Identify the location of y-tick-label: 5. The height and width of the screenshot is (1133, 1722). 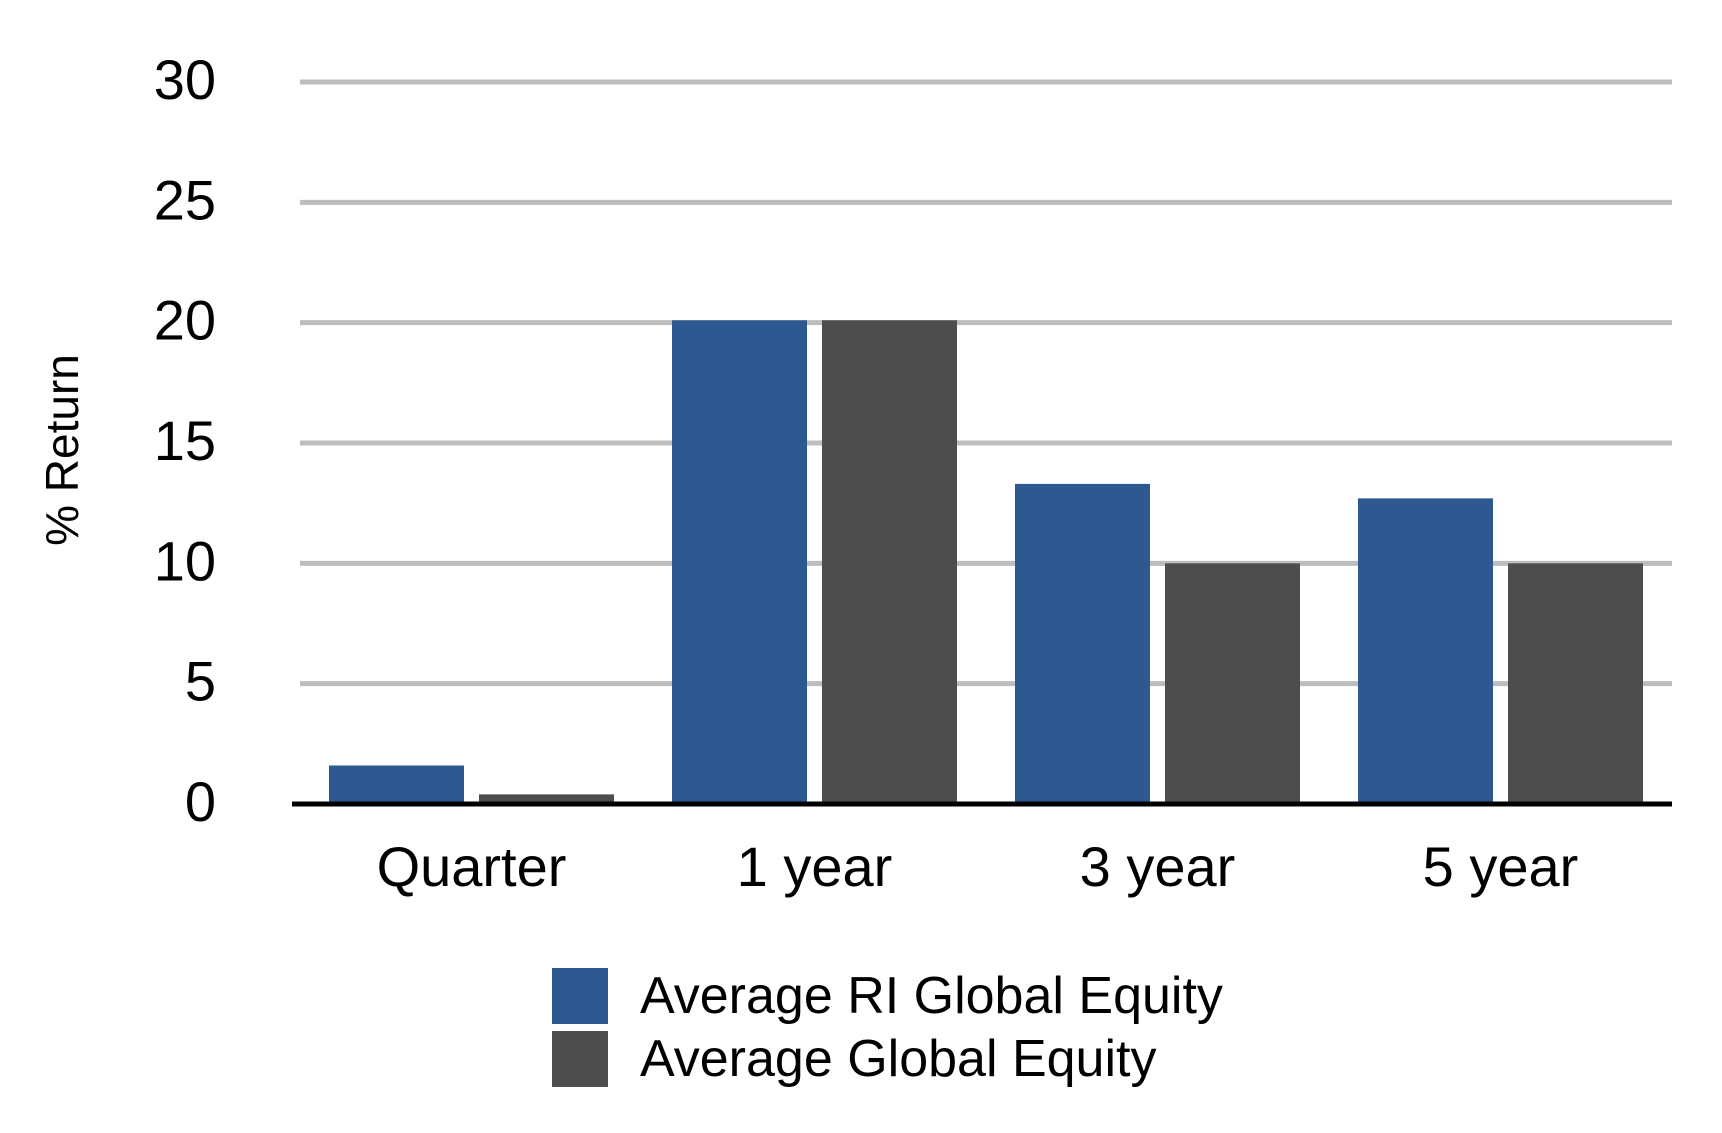
(200, 681).